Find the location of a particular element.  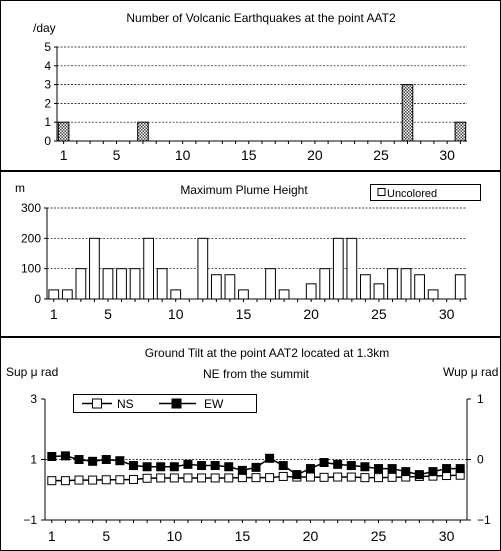

tilt-legend: NS EW is located at coordinates (165, 403).